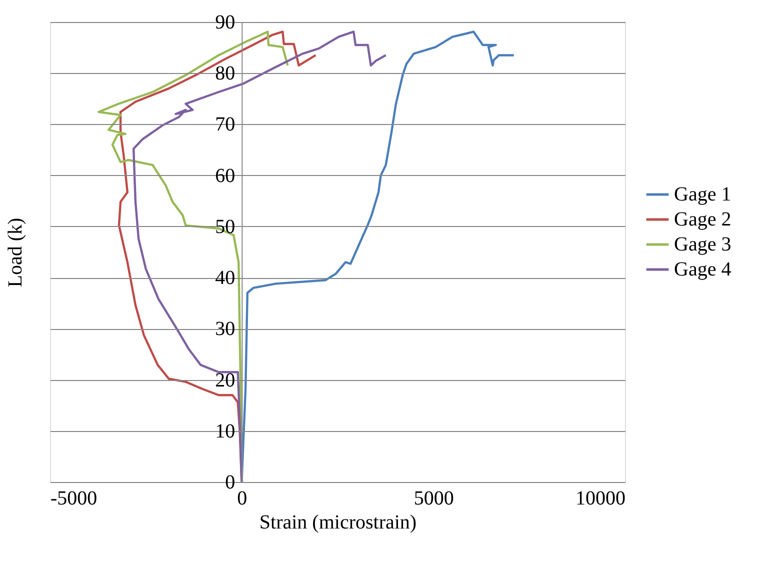 This screenshot has width=782, height=562. What do you see at coordinates (703, 195) in the screenshot?
I see `legend-label: Gage 1` at bounding box center [703, 195].